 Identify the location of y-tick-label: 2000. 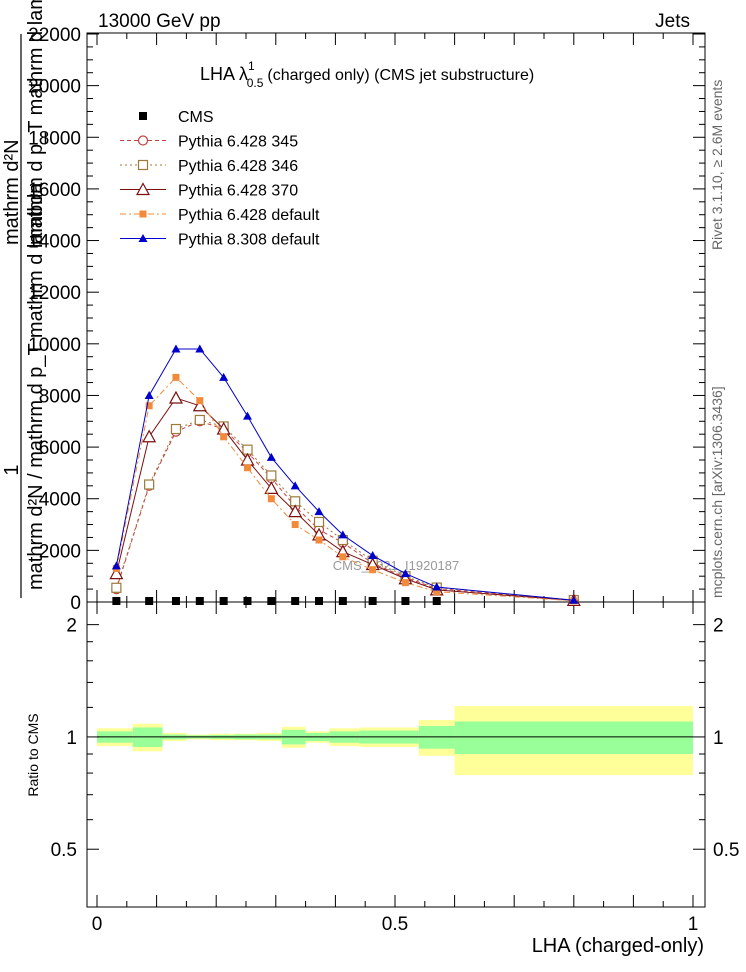
(60, 551).